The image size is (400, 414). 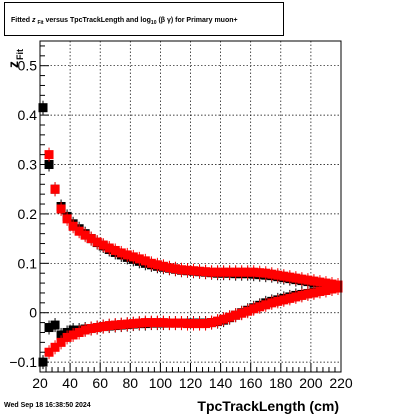 I want to click on x-tick-label: 200, so click(x=311, y=383).